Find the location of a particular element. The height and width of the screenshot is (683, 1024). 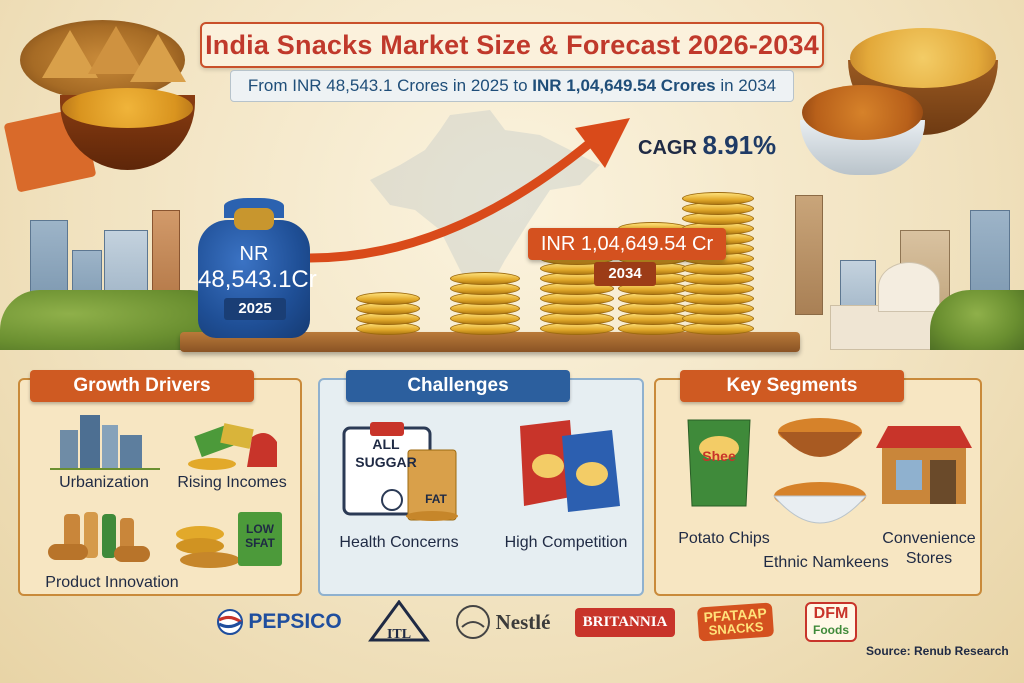

nestle-nest-icon is located at coordinates (472, 622).